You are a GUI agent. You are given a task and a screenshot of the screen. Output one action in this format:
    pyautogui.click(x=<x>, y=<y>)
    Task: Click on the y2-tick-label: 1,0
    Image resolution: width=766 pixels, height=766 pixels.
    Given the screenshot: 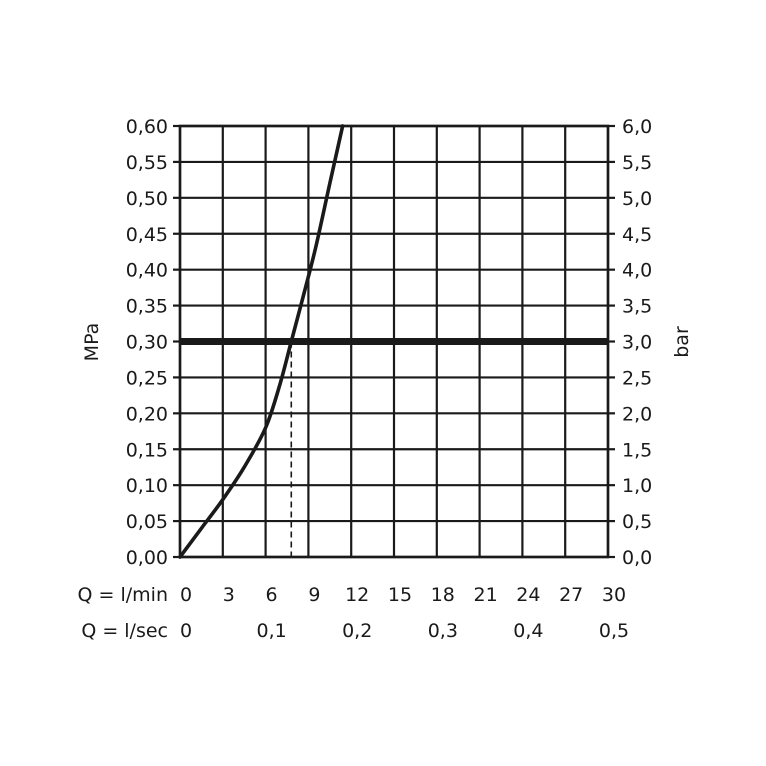 What is the action you would take?
    pyautogui.click(x=637, y=486)
    